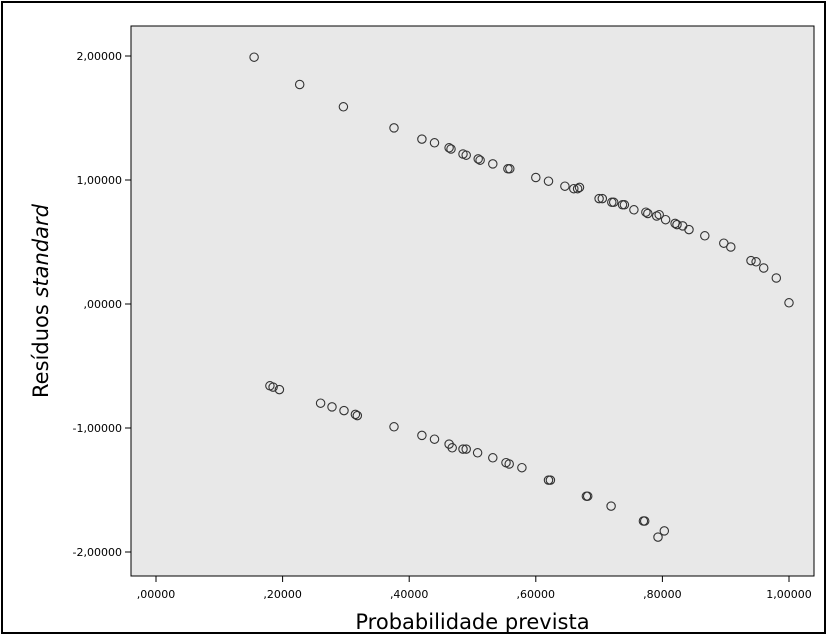 This screenshot has height=638, width=830. I want to click on x-tick-label: ,80000, so click(662, 594).